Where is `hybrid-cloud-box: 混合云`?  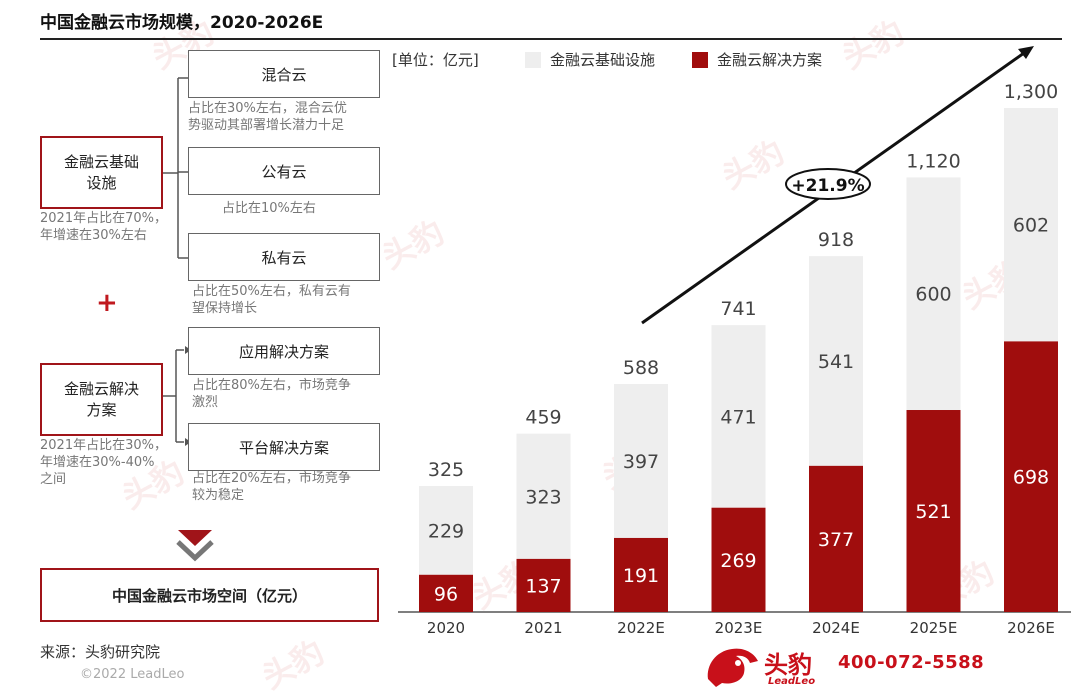 hybrid-cloud-box: 混合云 is located at coordinates (284, 74).